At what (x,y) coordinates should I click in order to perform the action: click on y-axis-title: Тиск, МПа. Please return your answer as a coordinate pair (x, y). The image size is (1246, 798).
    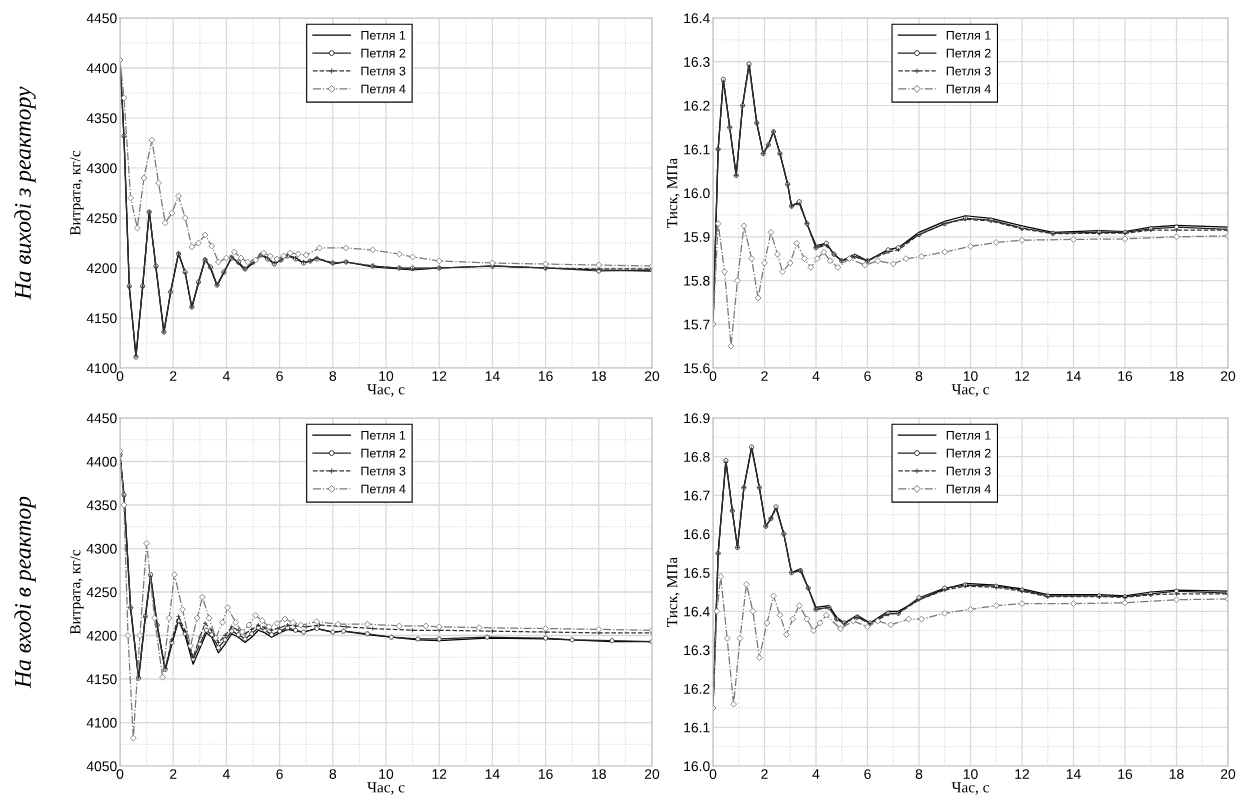
    Looking at the image, I should click on (673, 193).